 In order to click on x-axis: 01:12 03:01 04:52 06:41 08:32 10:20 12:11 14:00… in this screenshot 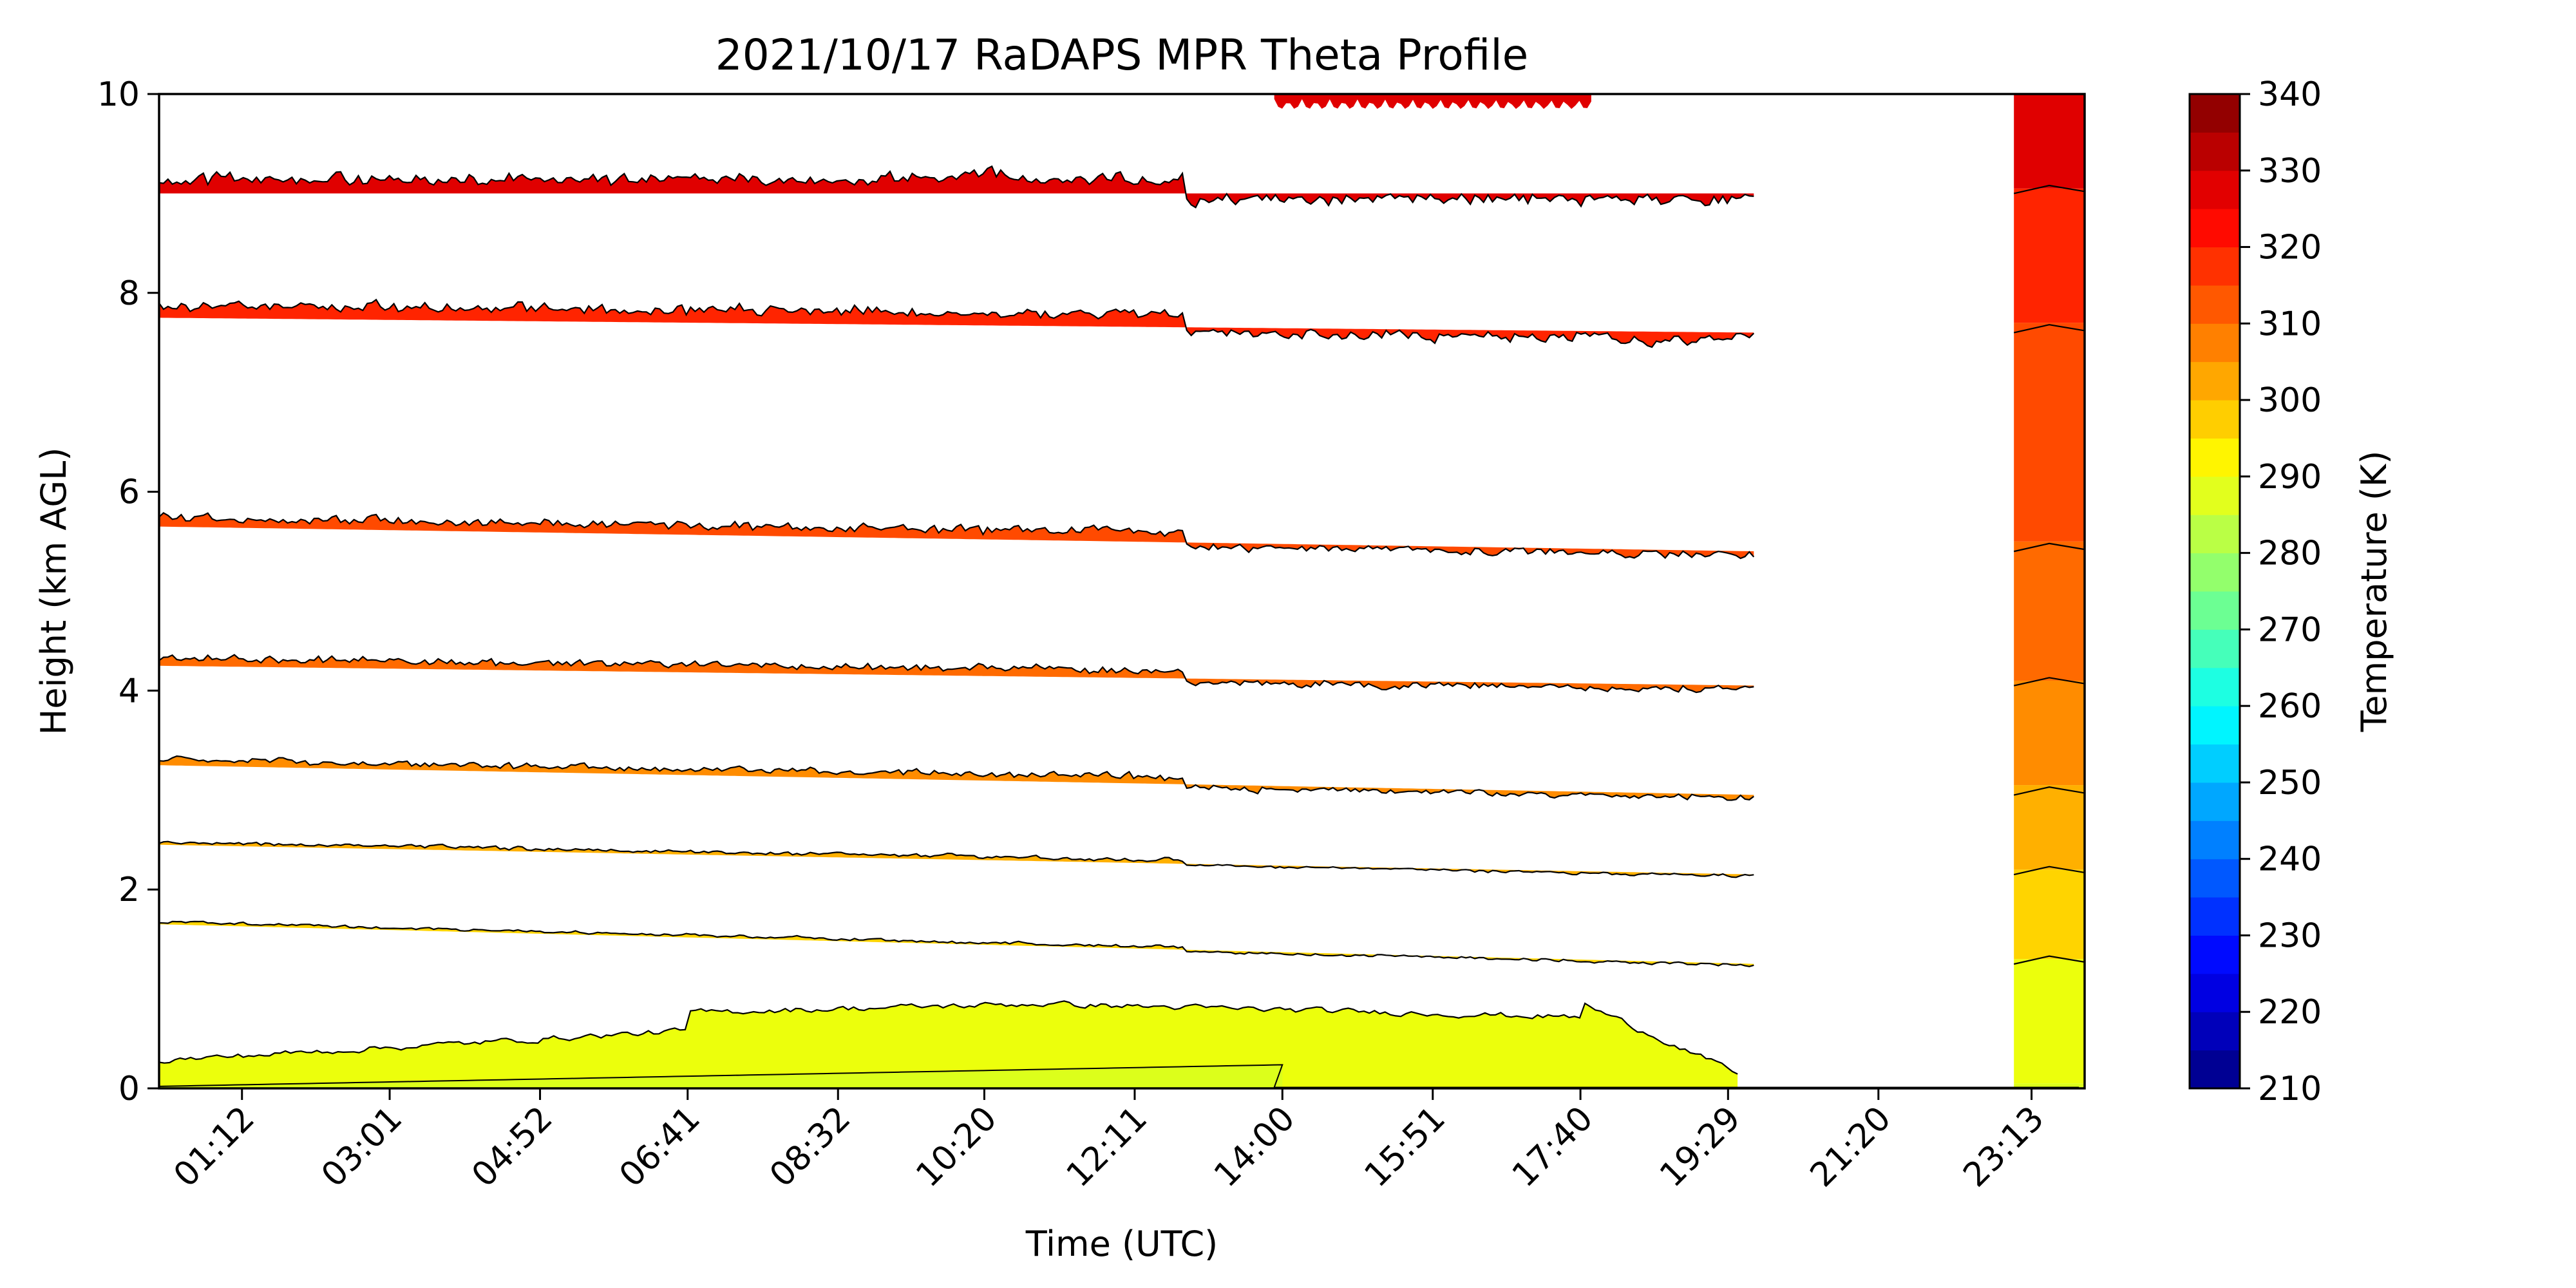, I will do `click(1109, 1141)`.